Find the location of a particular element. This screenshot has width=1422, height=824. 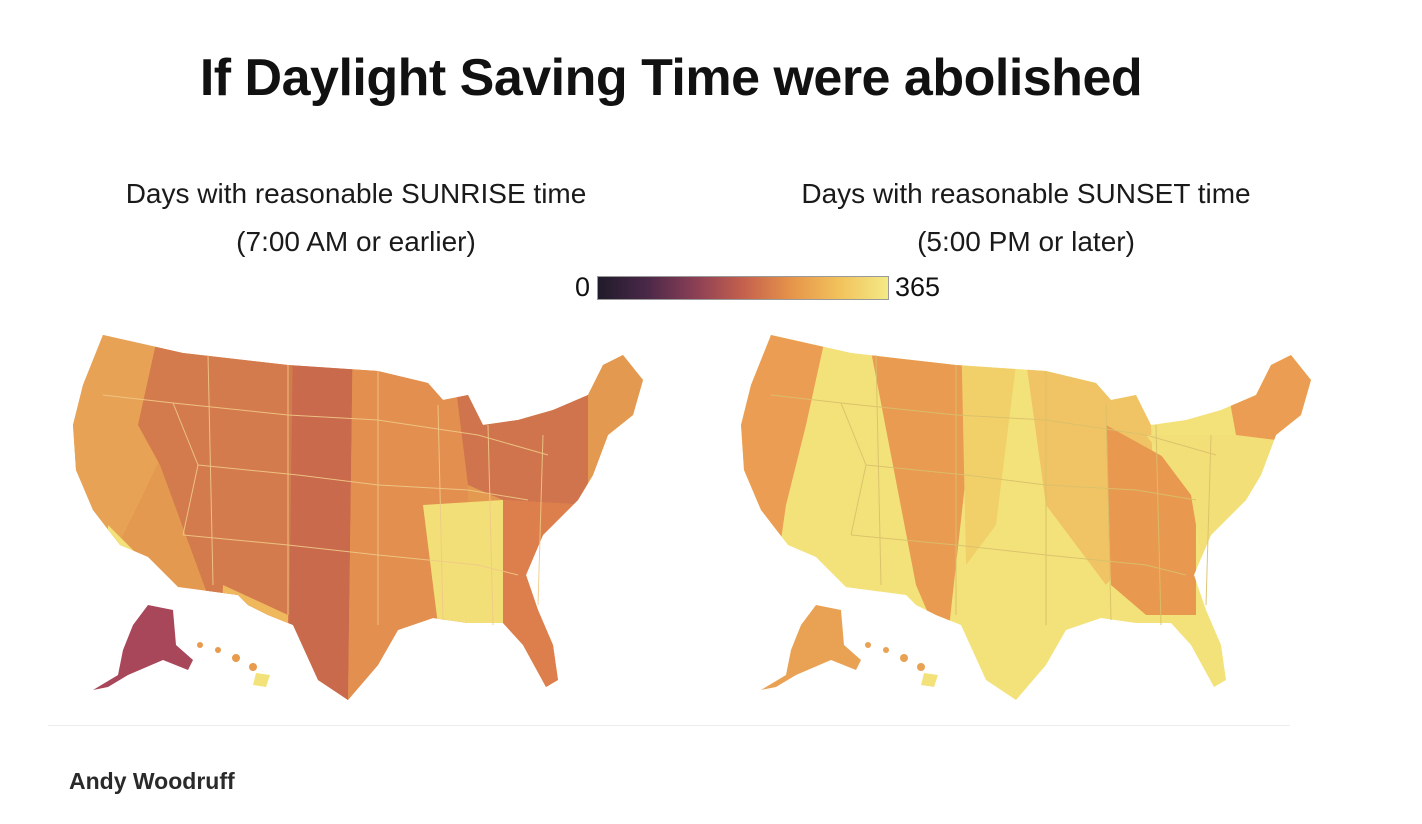

legend-min-label: 0 is located at coordinates (582, 287).